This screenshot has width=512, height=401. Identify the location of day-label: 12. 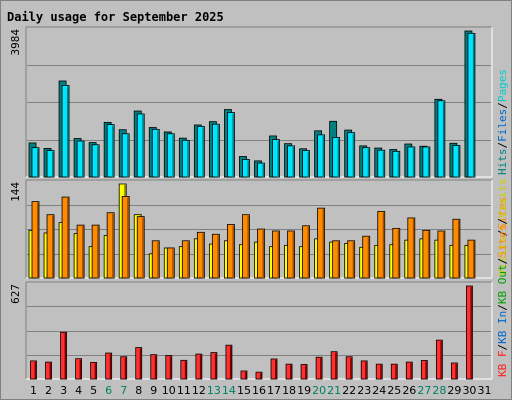
(199, 390).